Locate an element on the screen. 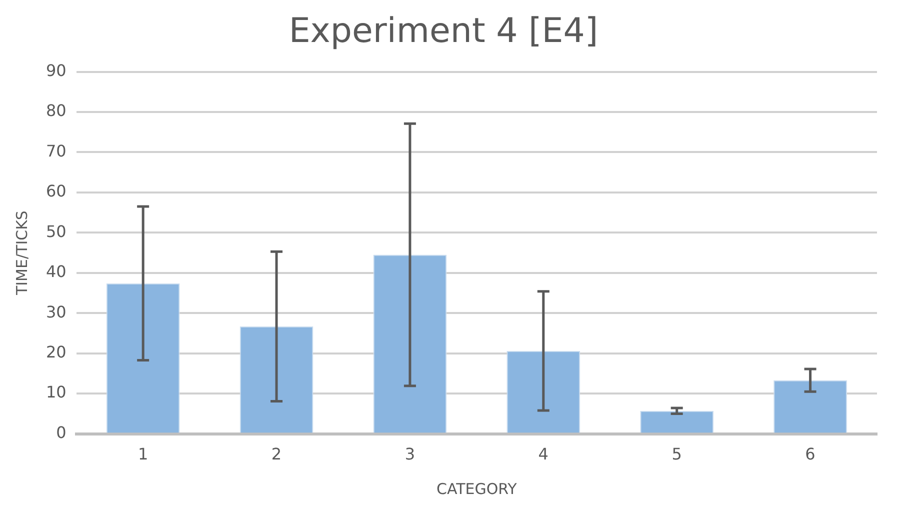  y-tick-label: 80 is located at coordinates (56, 110).